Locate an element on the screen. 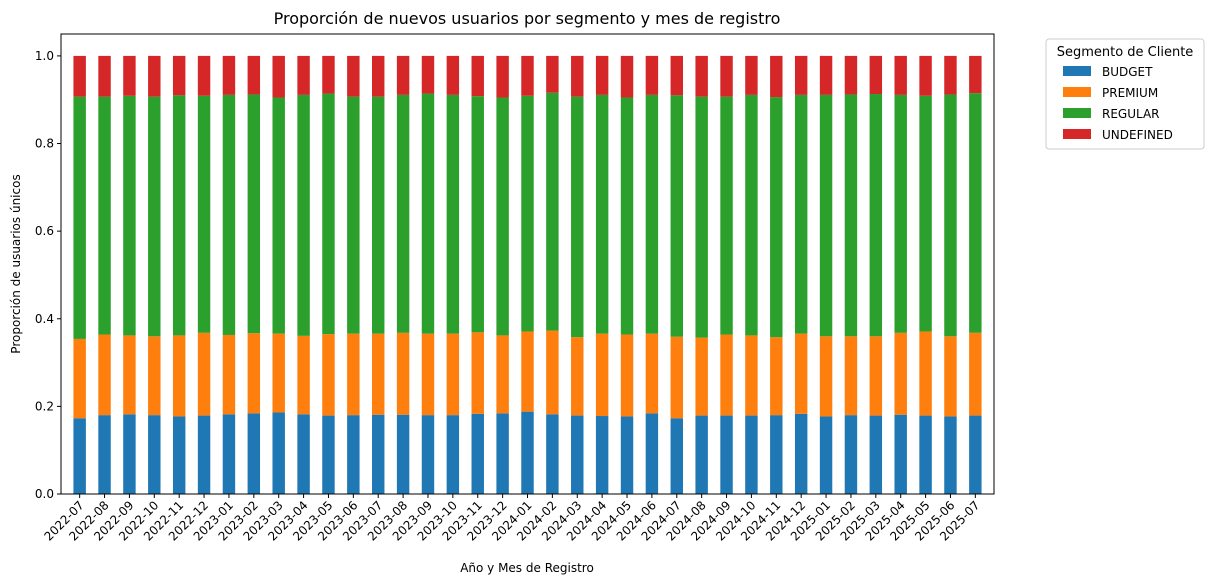 The width and height of the screenshot is (1212, 584). legend-title: Segmento de Cliente is located at coordinates (1125, 52).